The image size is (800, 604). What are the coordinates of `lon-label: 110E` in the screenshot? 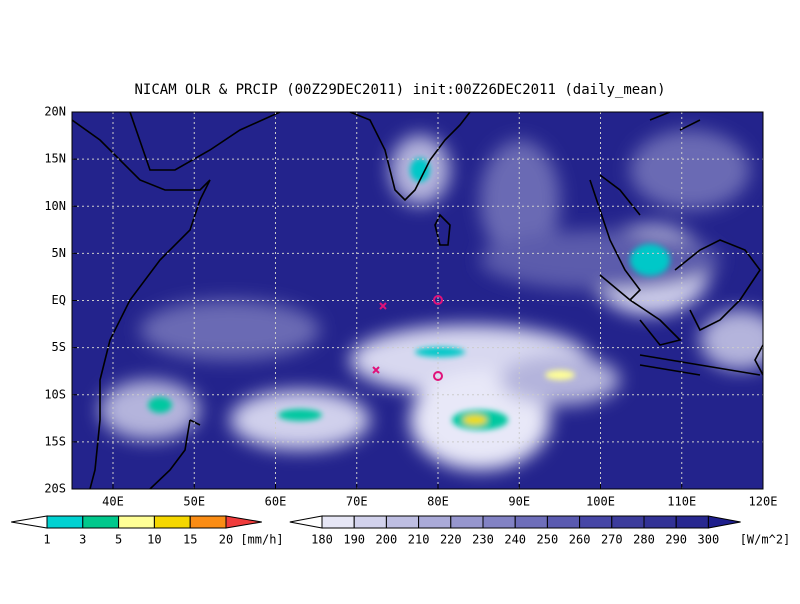 It's located at (681, 502).